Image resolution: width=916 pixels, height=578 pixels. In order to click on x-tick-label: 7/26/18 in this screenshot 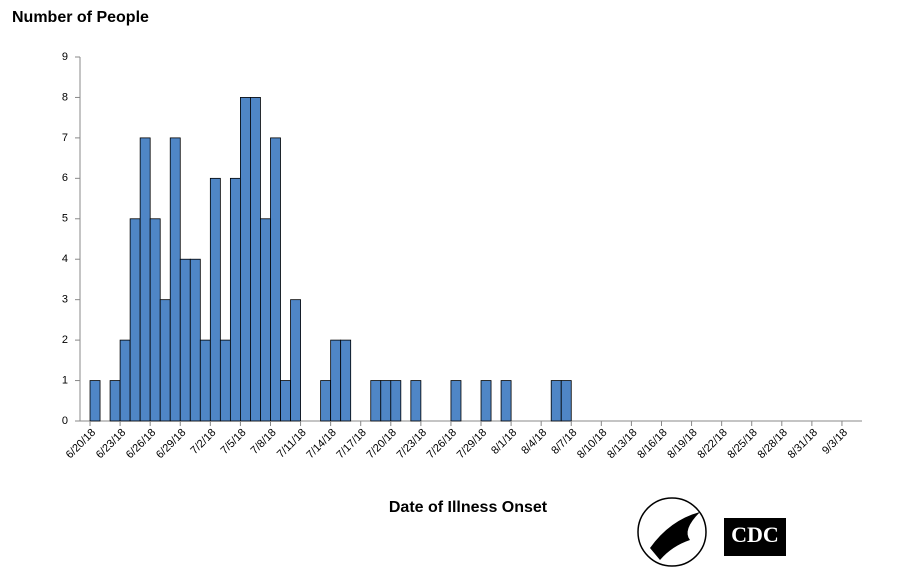, I will do `click(442, 444)`.